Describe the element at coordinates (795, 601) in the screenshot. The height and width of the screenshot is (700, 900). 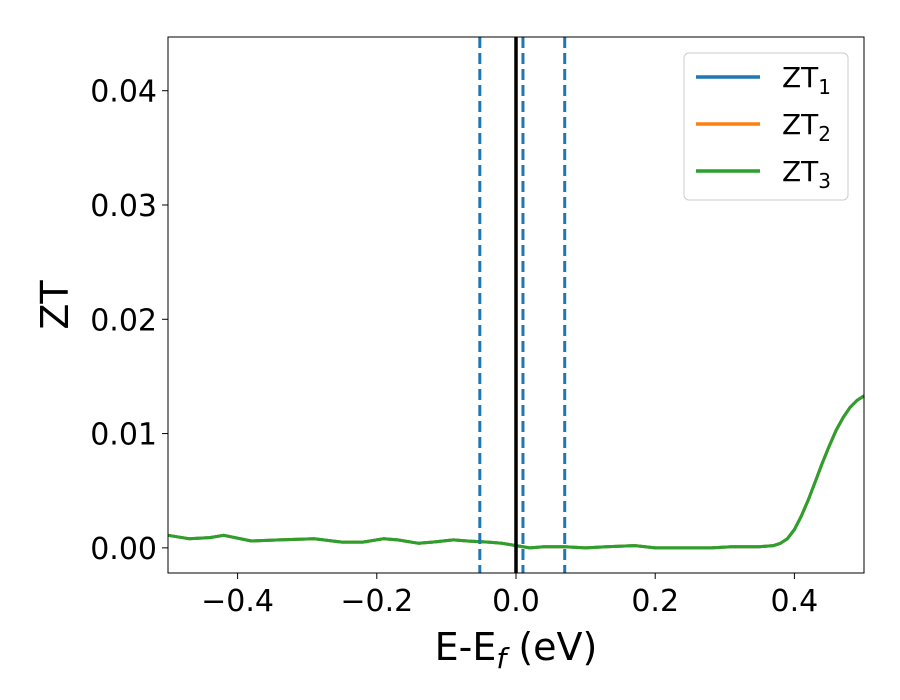
I see `x-tick-label: 0.4` at that location.